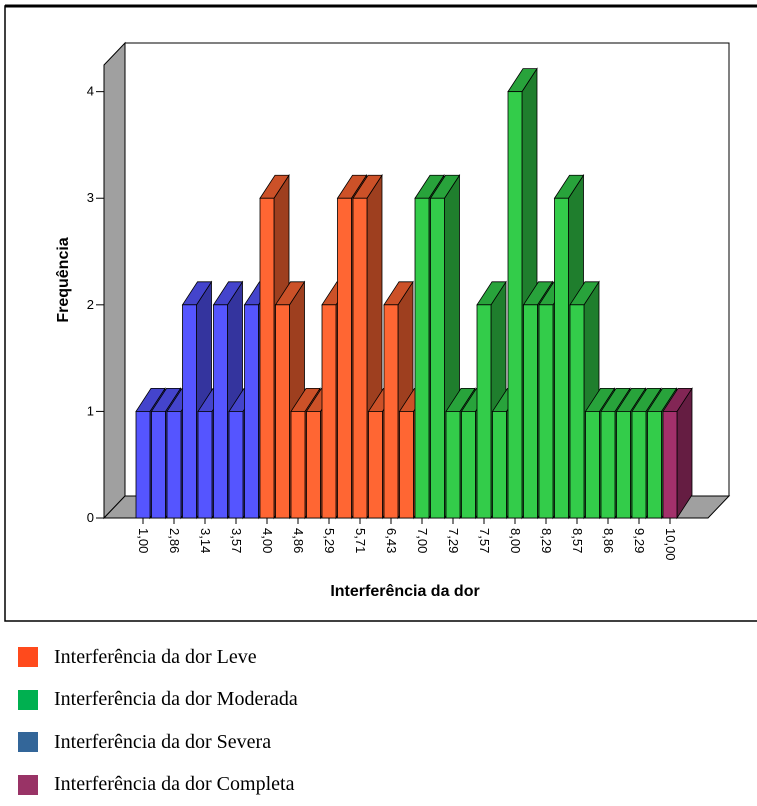 The width and height of the screenshot is (757, 806). I want to click on x-tick-label: 7,57, so click(484, 540).